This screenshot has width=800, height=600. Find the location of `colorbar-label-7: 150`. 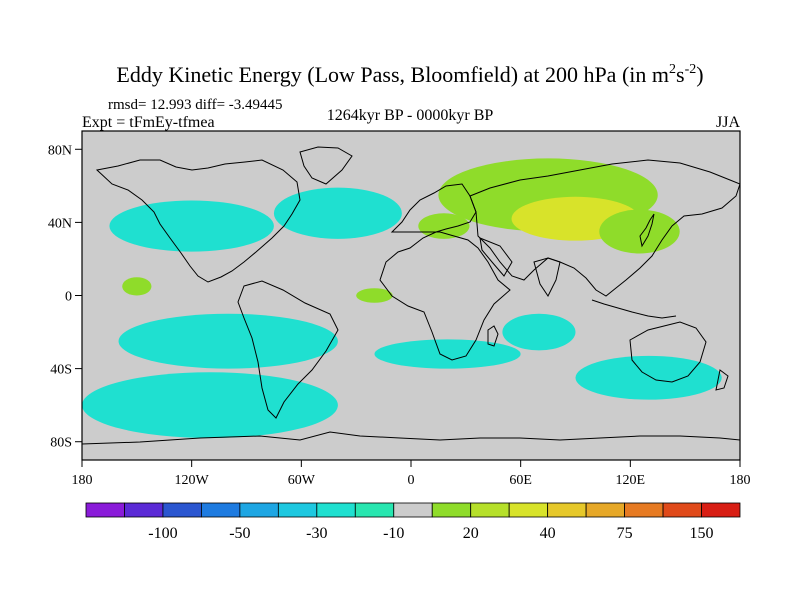

colorbar-label-7: 150 is located at coordinates (702, 533).